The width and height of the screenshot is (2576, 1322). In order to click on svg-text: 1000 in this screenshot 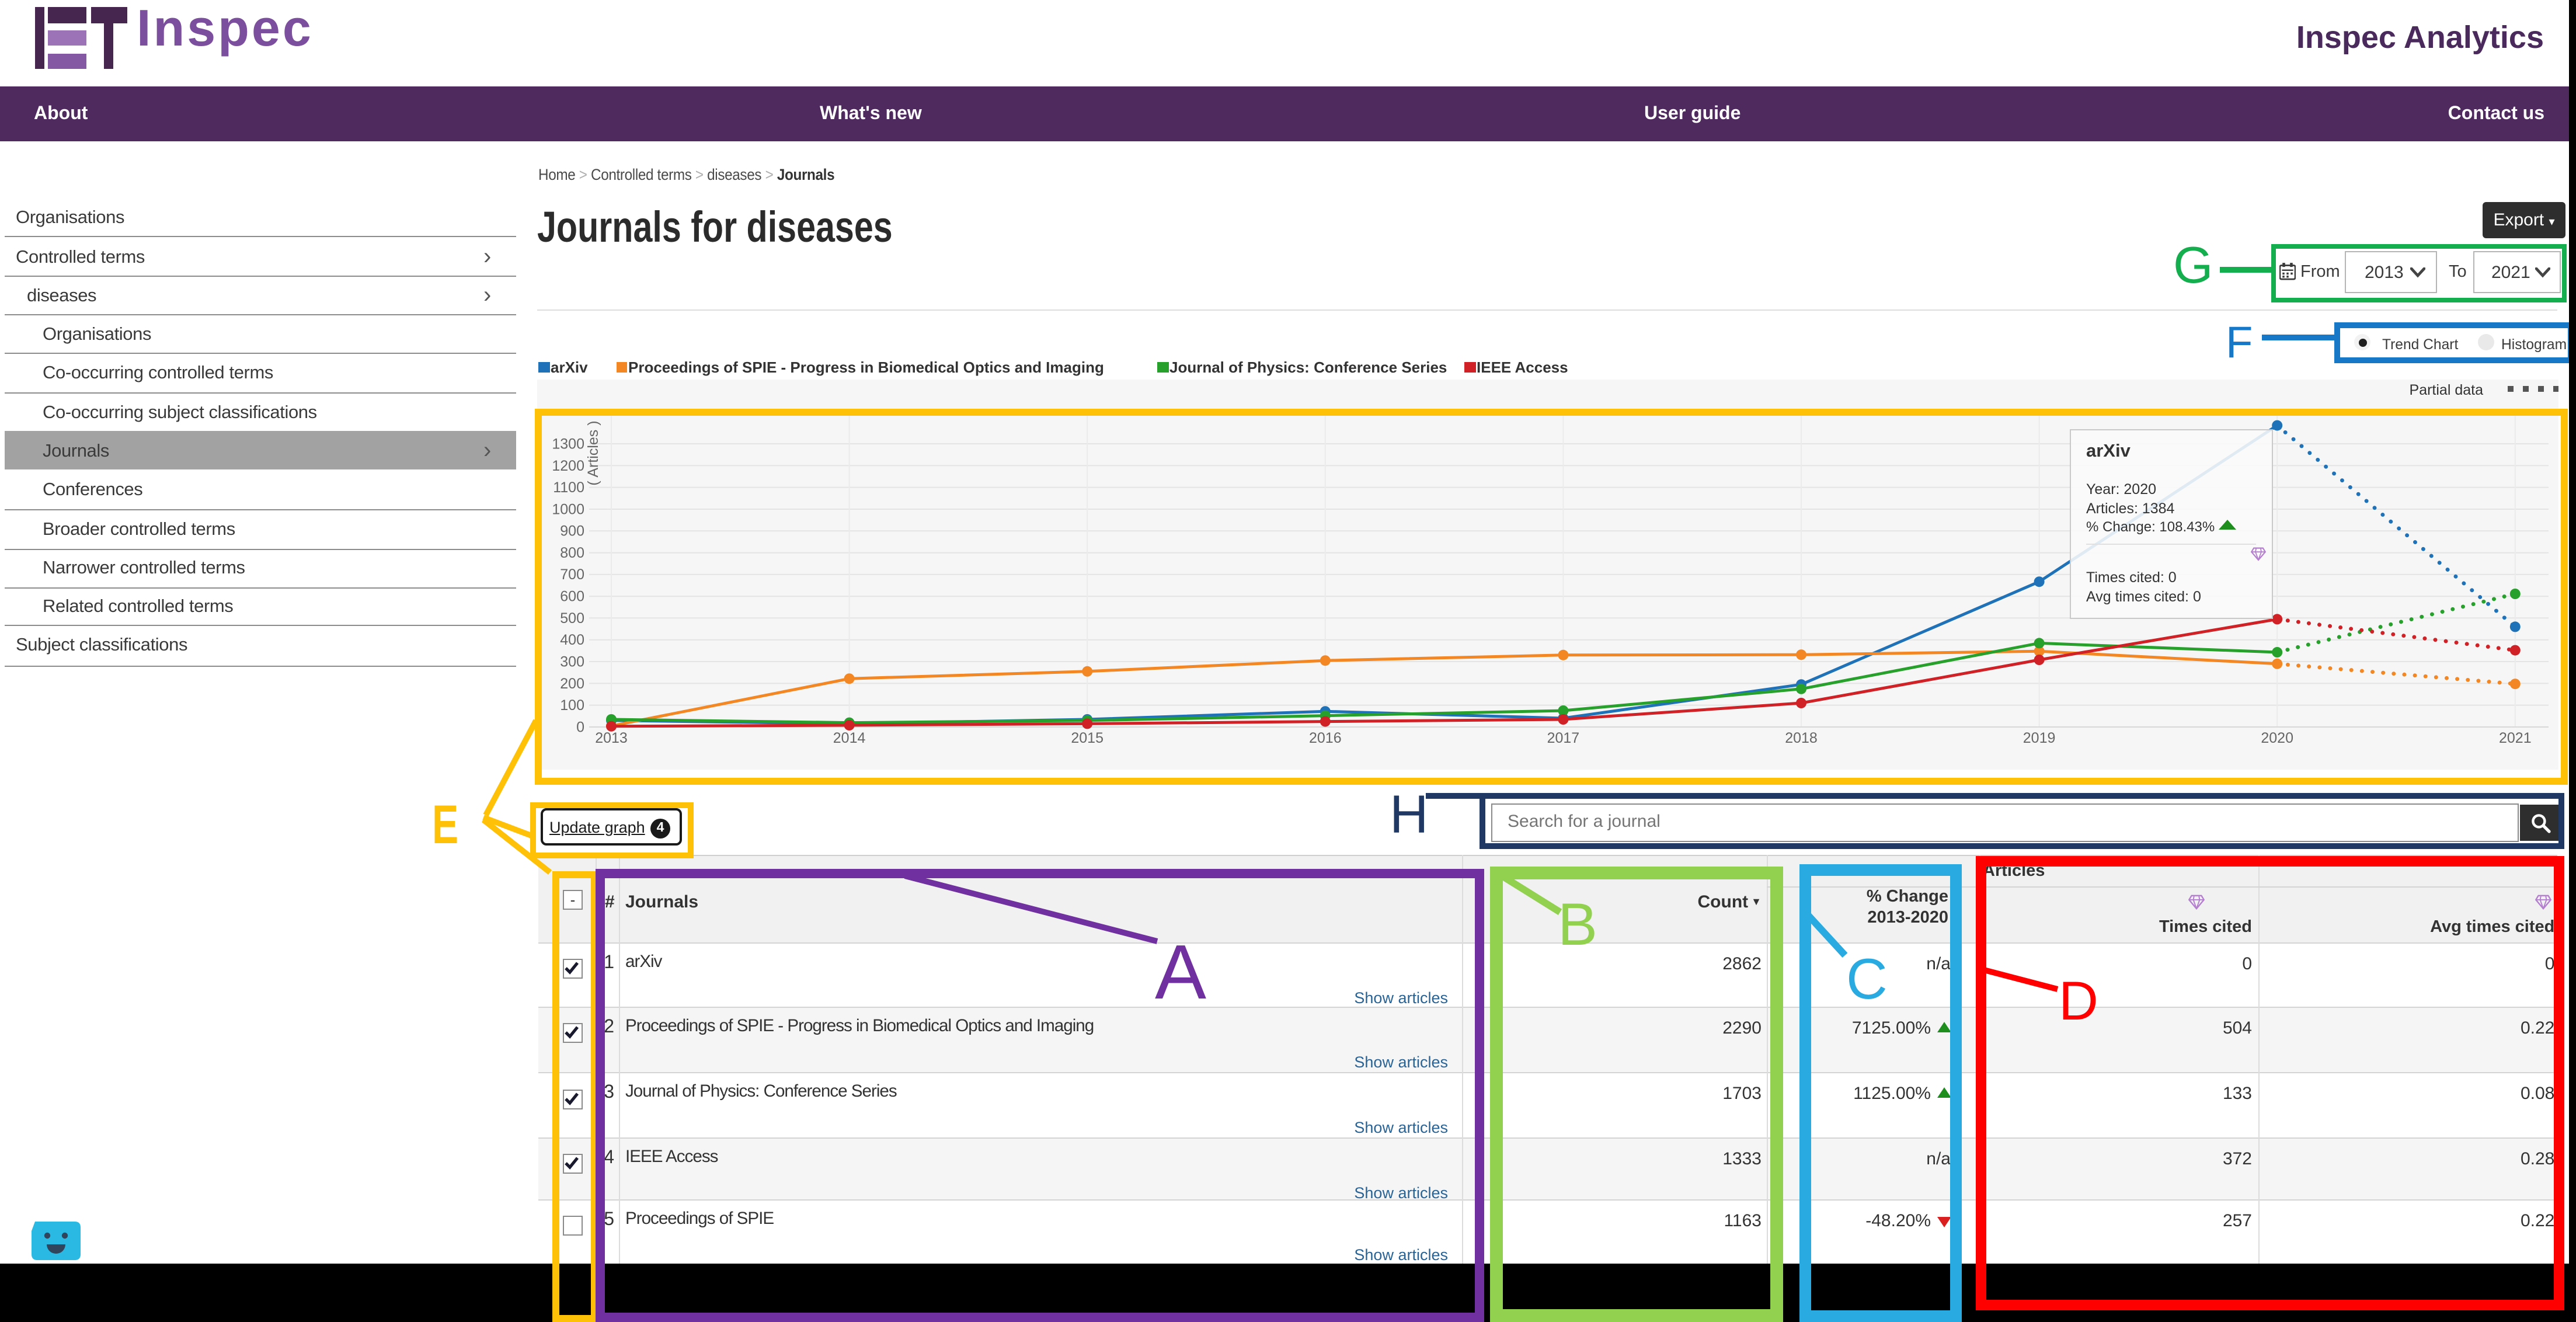, I will do `click(567, 509)`.